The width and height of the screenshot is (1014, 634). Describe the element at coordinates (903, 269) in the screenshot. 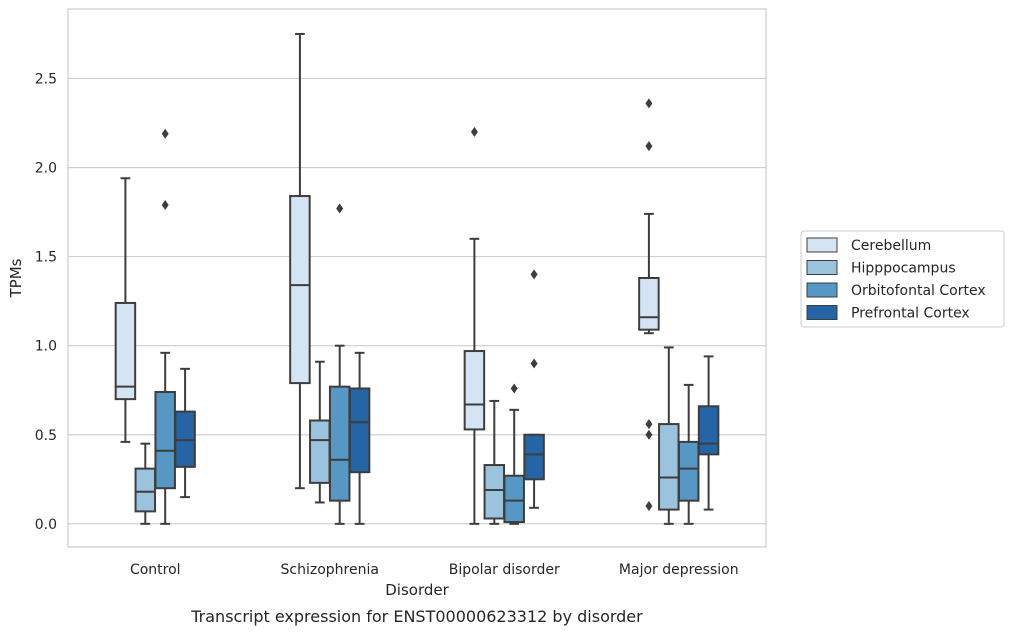

I see `legend-label: Hipppocampus` at that location.